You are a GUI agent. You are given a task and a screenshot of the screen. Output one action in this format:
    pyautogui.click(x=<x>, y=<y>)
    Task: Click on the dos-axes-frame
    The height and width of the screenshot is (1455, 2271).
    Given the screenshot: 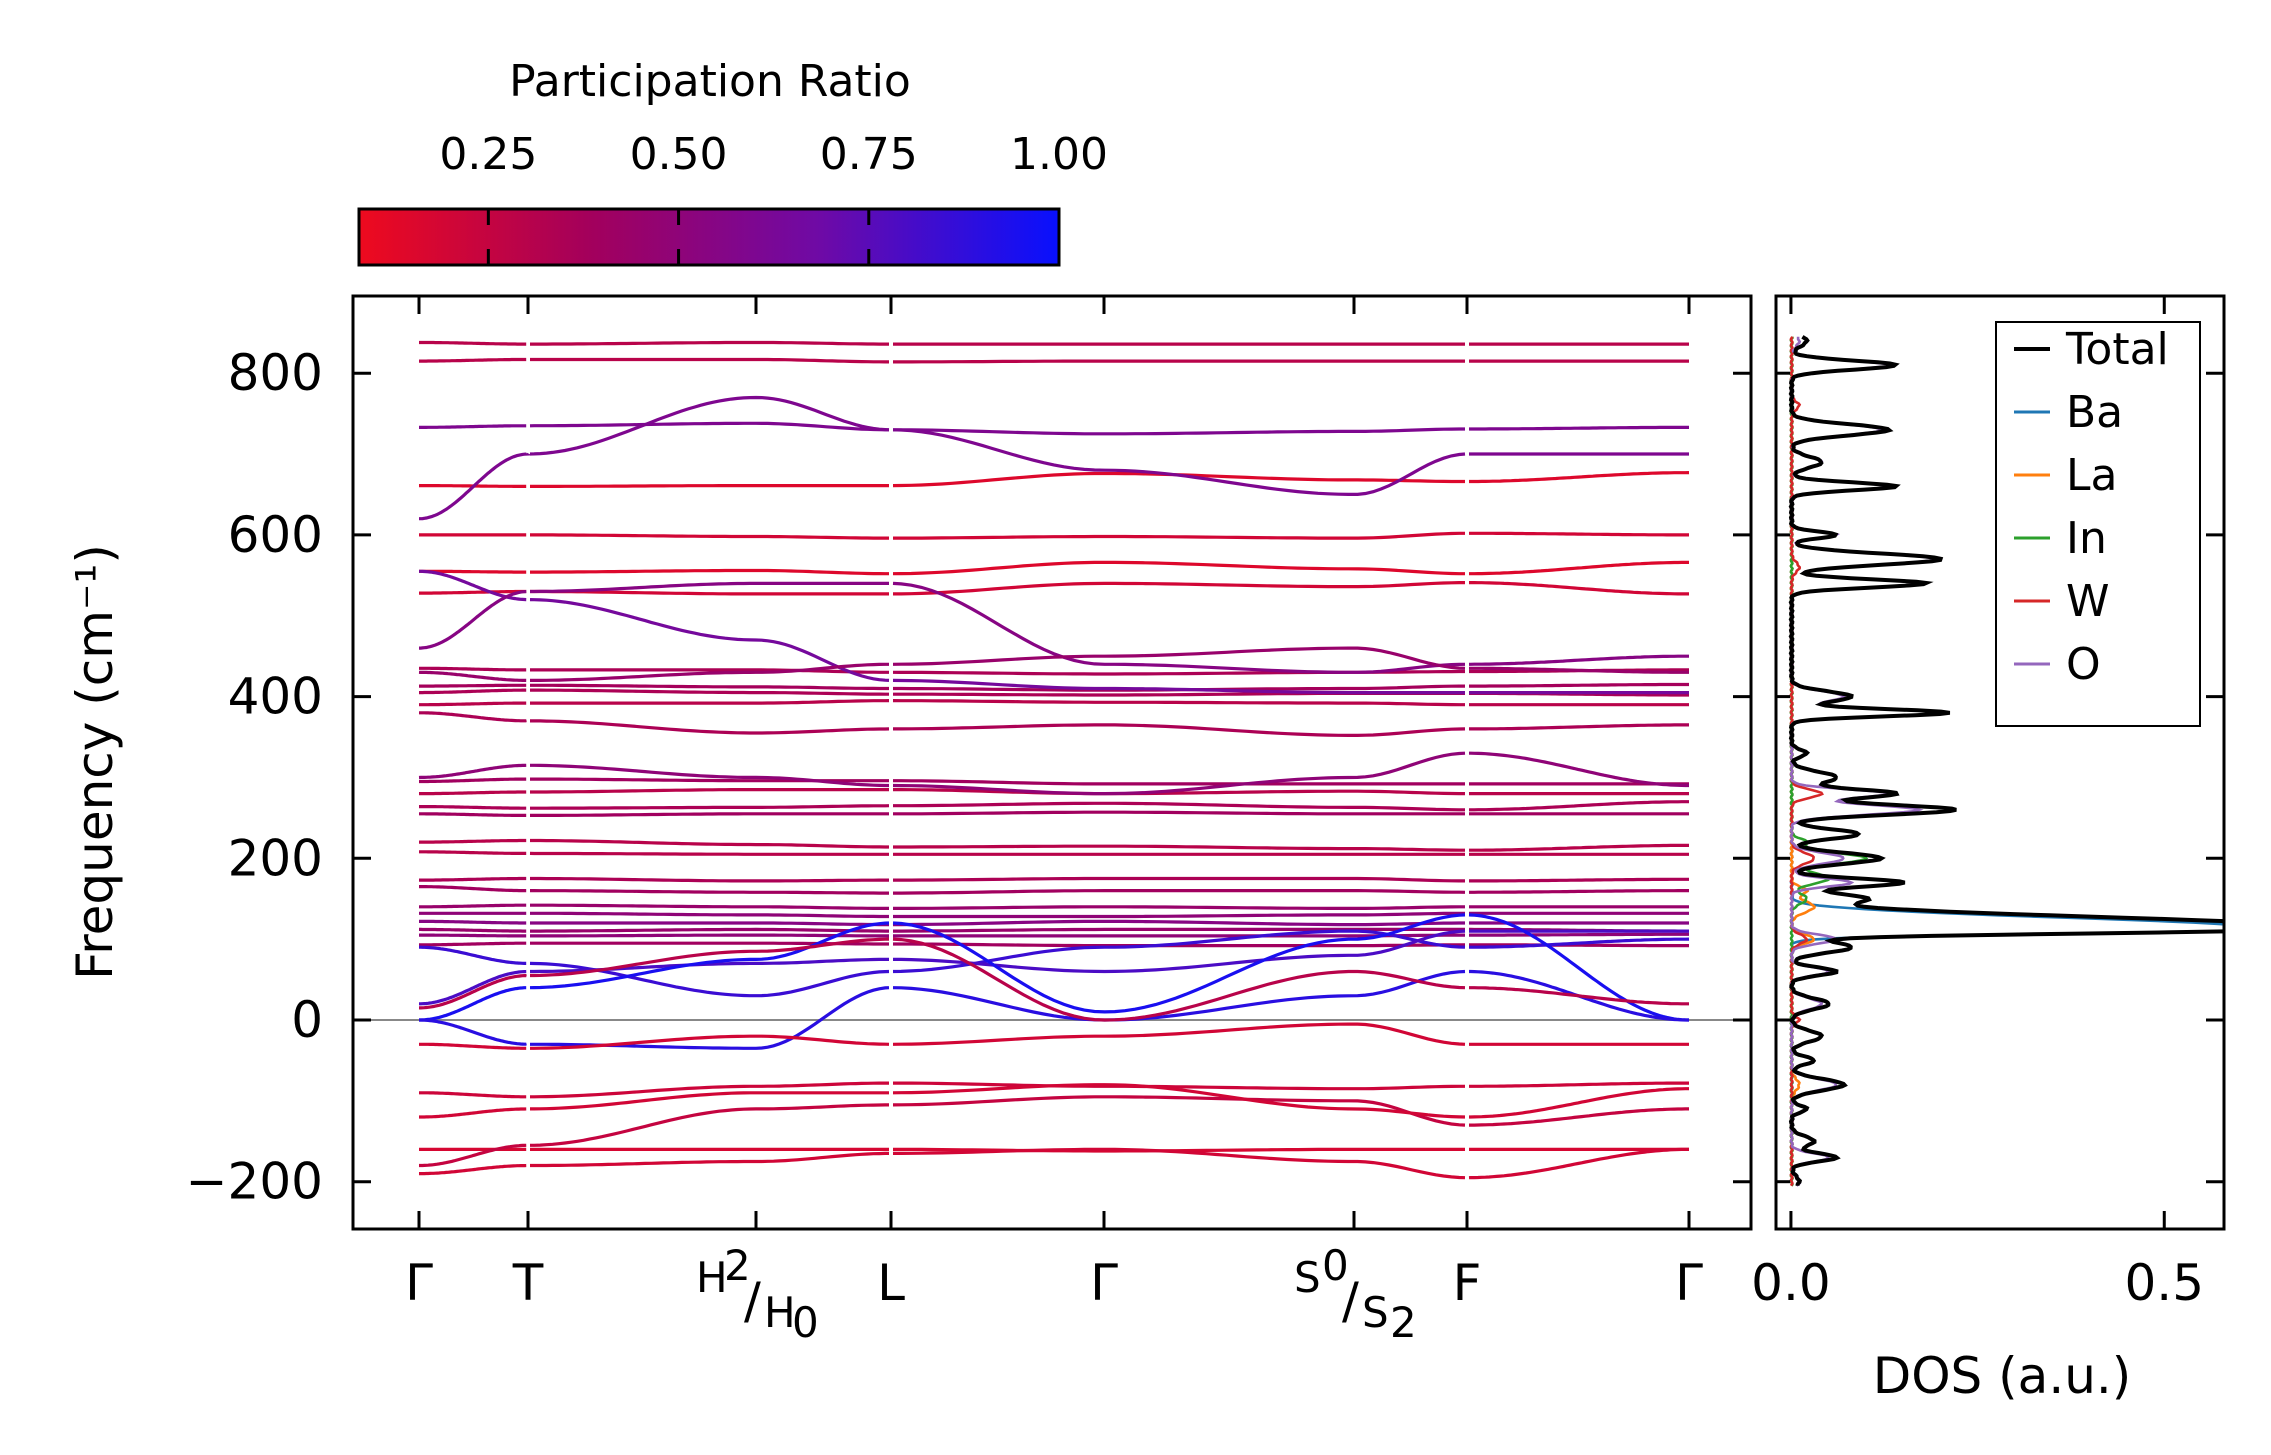 What is the action you would take?
    pyautogui.click(x=2000, y=762)
    